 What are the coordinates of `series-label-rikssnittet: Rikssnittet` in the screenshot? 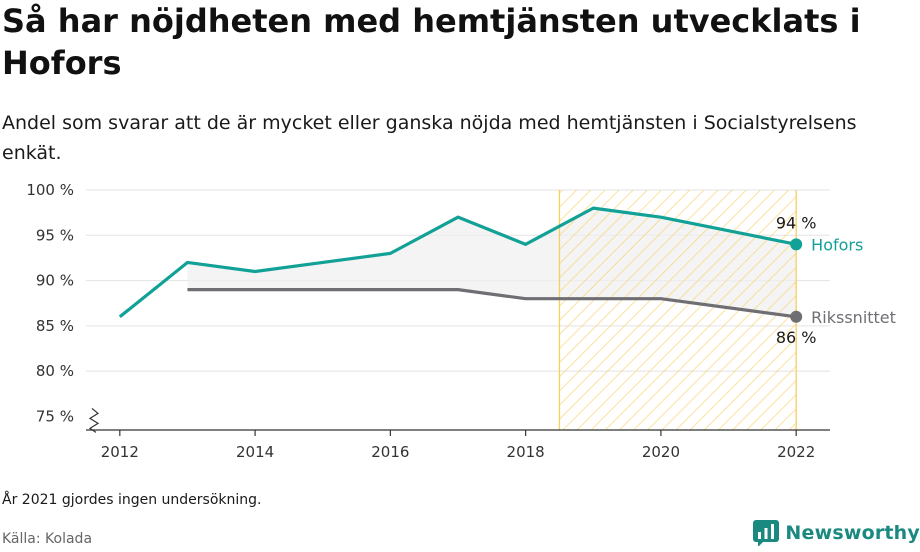 It's located at (853, 317).